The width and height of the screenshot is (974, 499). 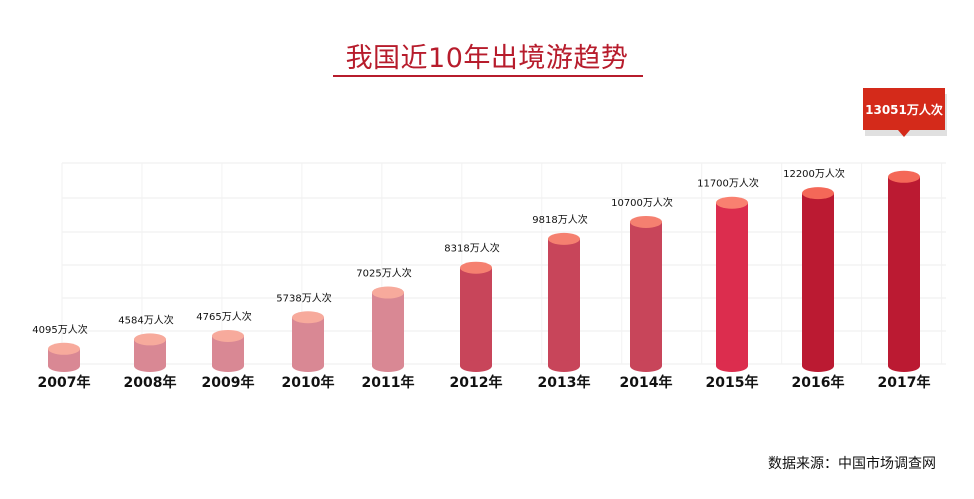 What do you see at coordinates (476, 382) in the screenshot?
I see `x-tick-label: 2012年` at bounding box center [476, 382].